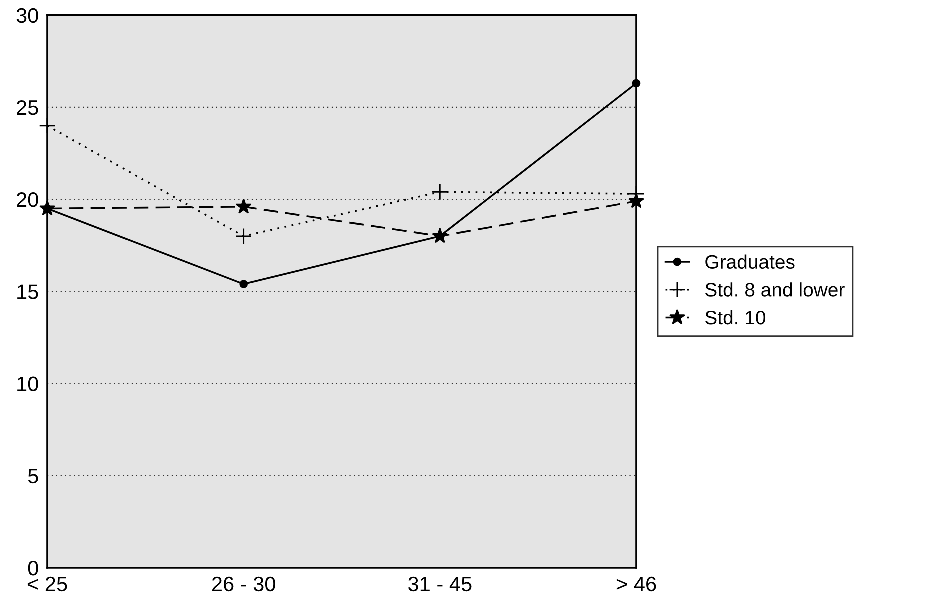 This screenshot has width=950, height=614. What do you see at coordinates (736, 317) in the screenshot?
I see `legend-label: Std. 10` at bounding box center [736, 317].